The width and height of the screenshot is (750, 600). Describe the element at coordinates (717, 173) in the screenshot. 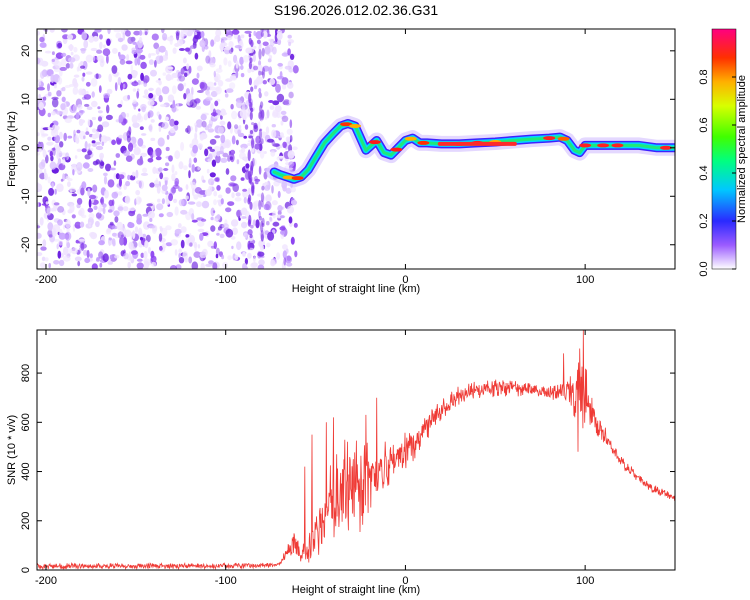

I see `colorbar-ticks: 0.0 0.2 0.4 0.6 0.8` at that location.